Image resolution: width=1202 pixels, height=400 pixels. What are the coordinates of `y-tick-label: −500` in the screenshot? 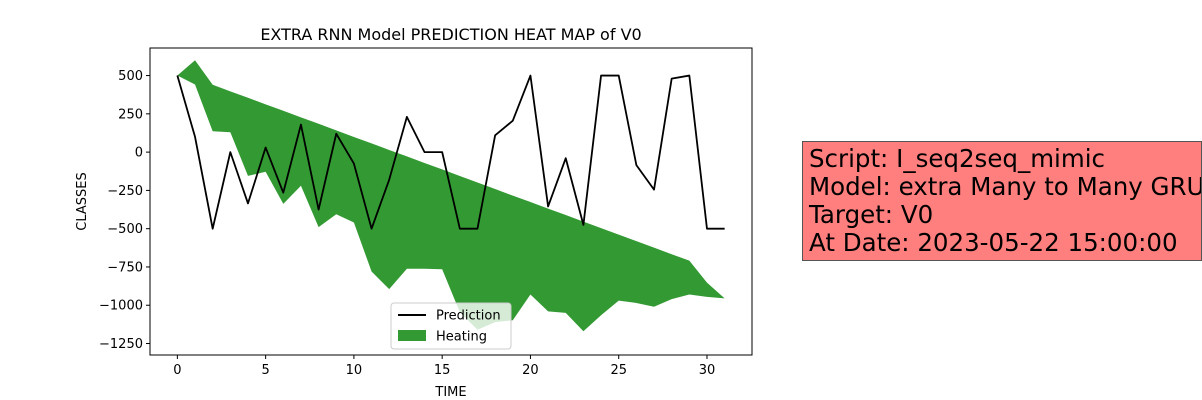 It's located at (125, 229).